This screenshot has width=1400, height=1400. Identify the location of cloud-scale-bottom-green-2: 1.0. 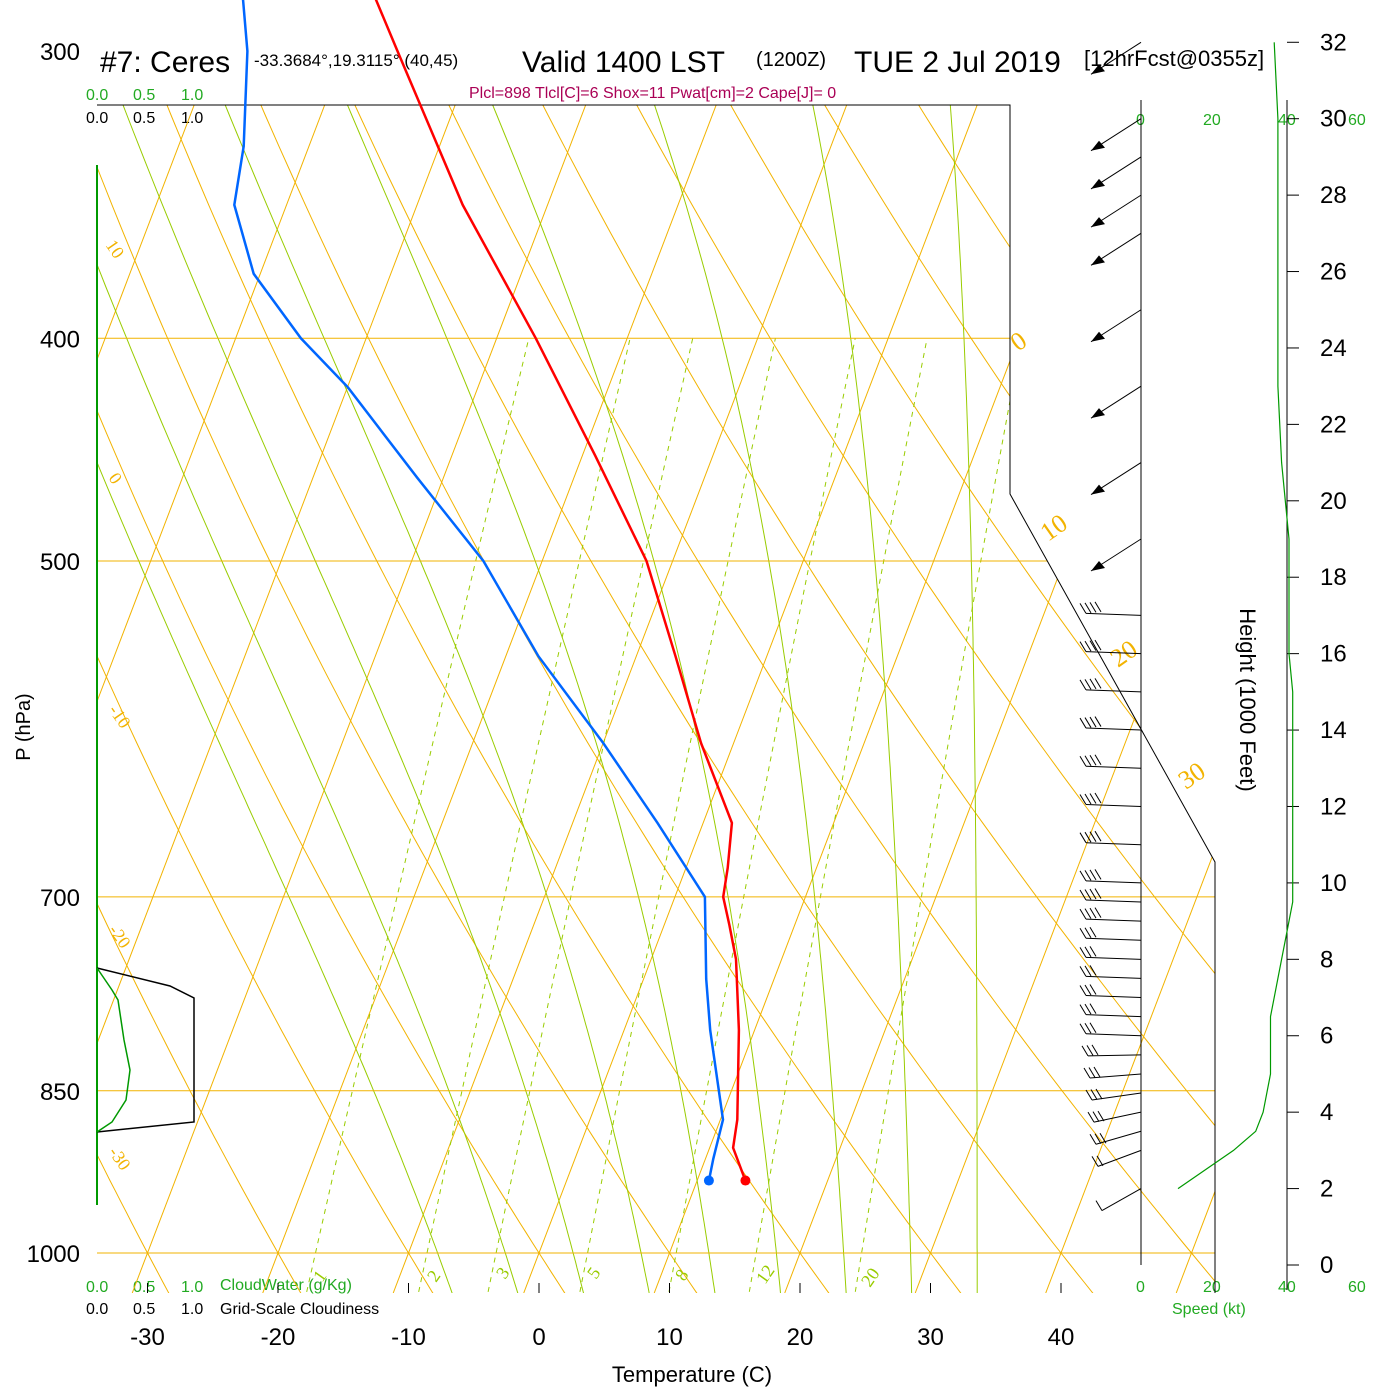
(192, 1287).